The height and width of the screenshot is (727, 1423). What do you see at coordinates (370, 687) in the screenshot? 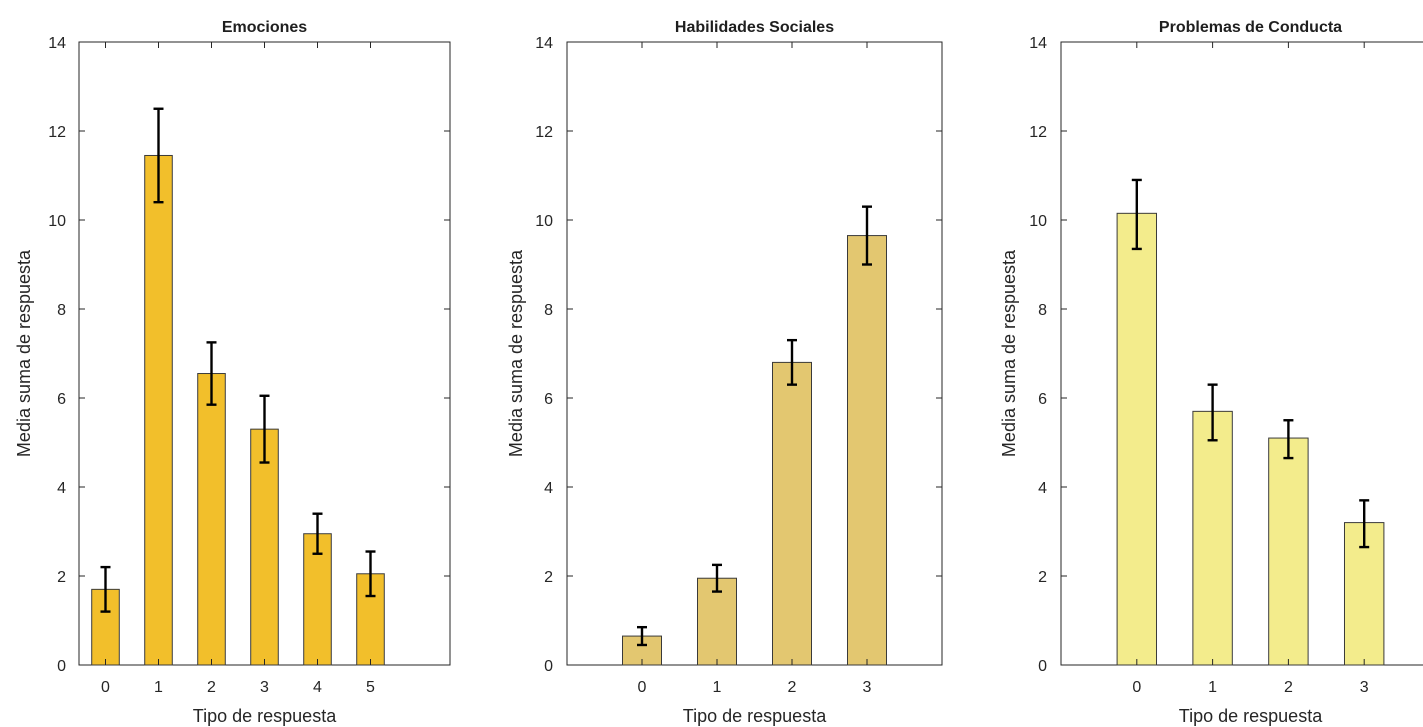
I see `x-tick-label: 5` at bounding box center [370, 687].